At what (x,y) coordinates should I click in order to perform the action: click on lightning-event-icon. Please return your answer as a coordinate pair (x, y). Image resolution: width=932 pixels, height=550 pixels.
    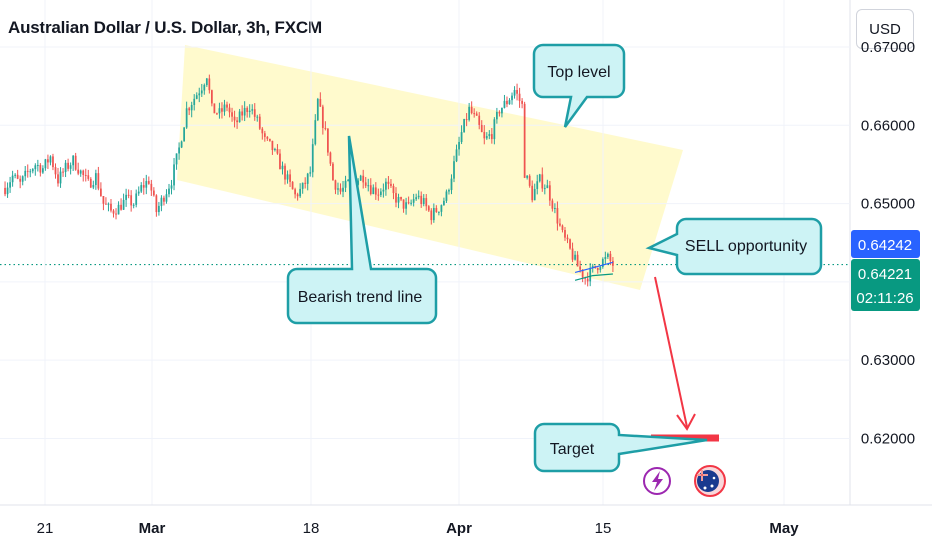
    Looking at the image, I should click on (657, 481).